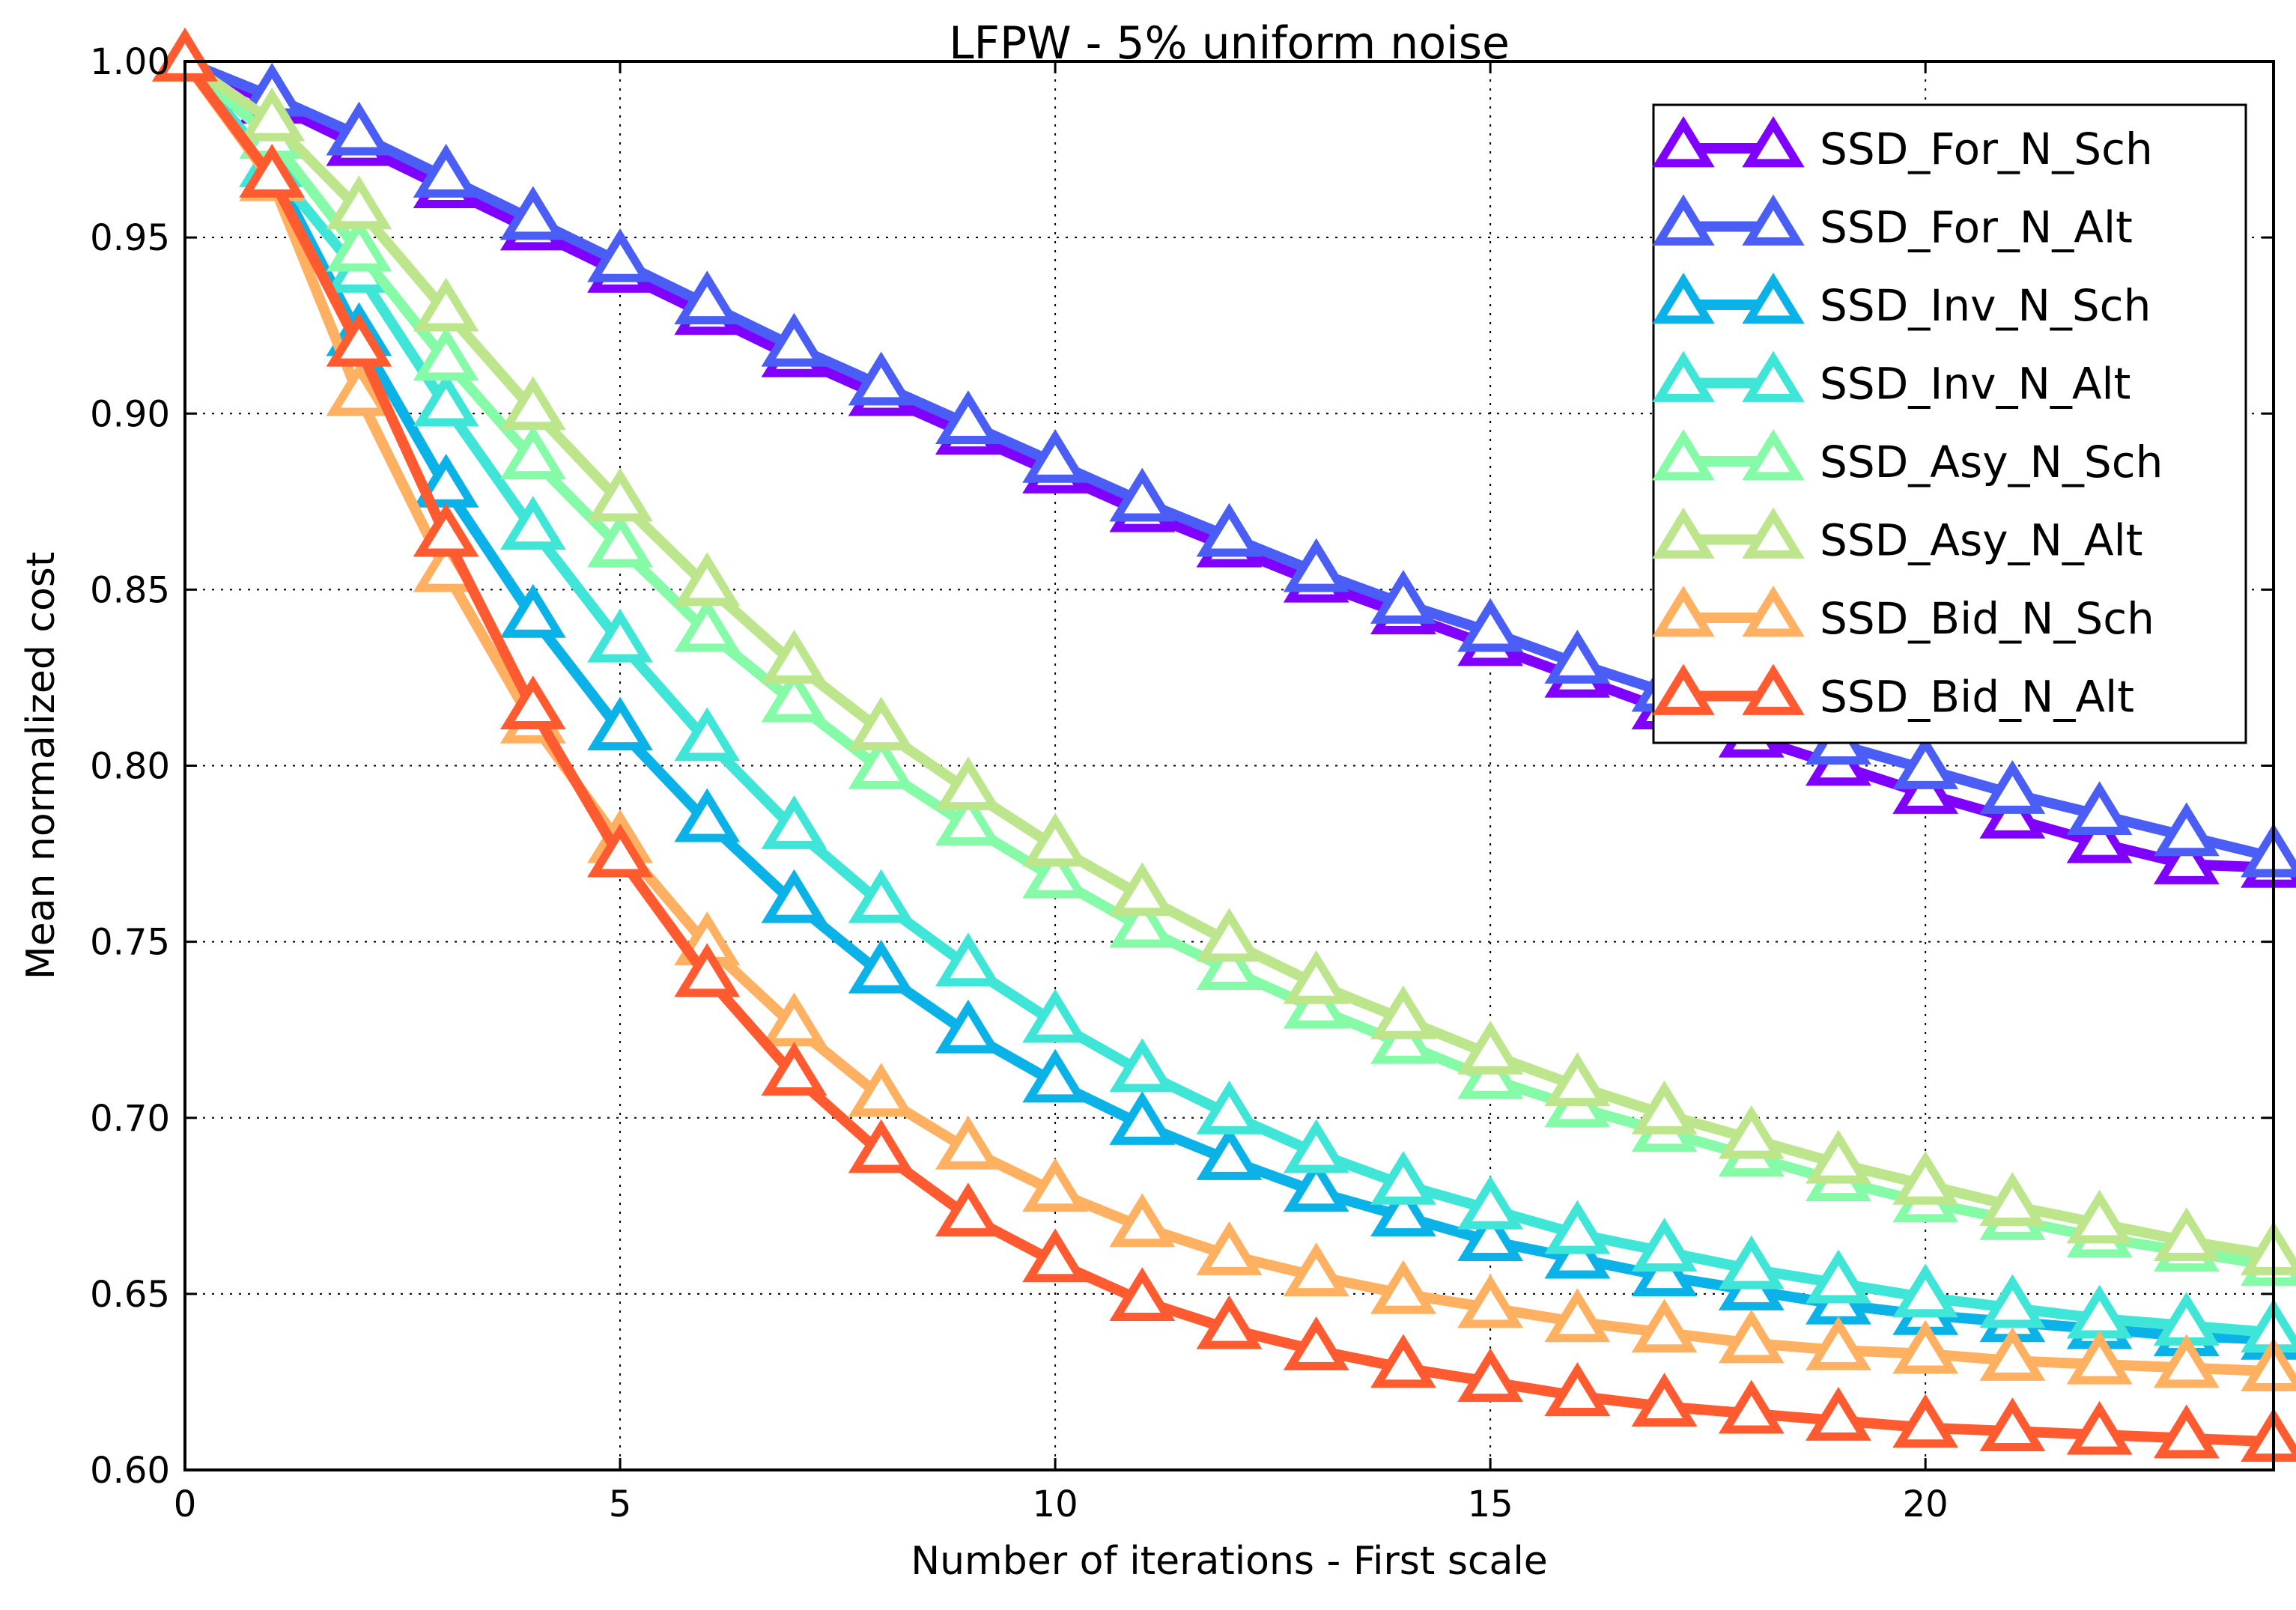  What do you see at coordinates (130, 590) in the screenshot?
I see `y-tick-label: 0.85` at bounding box center [130, 590].